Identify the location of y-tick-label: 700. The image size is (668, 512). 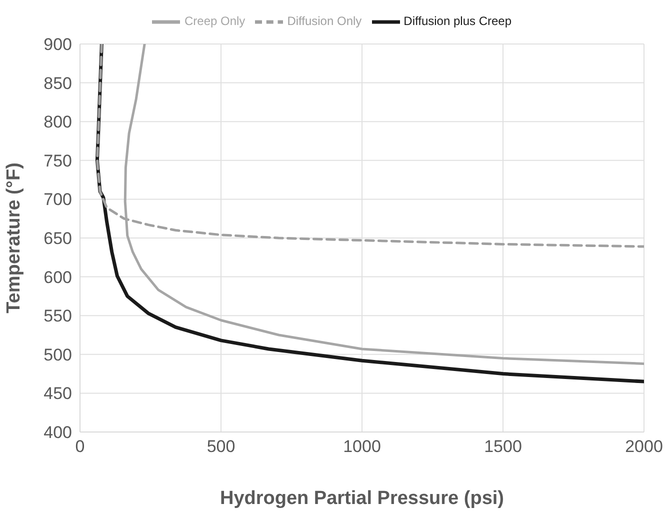
(58, 200).